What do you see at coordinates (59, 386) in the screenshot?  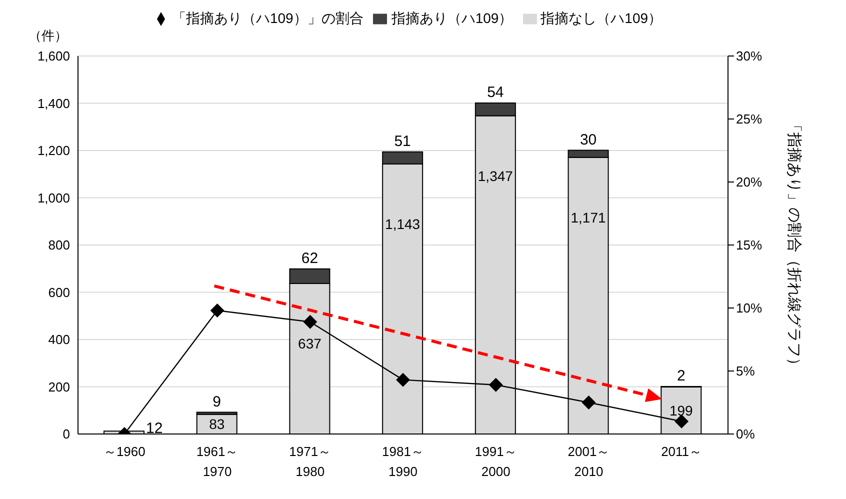 I see `y-tick-label: 200` at bounding box center [59, 386].